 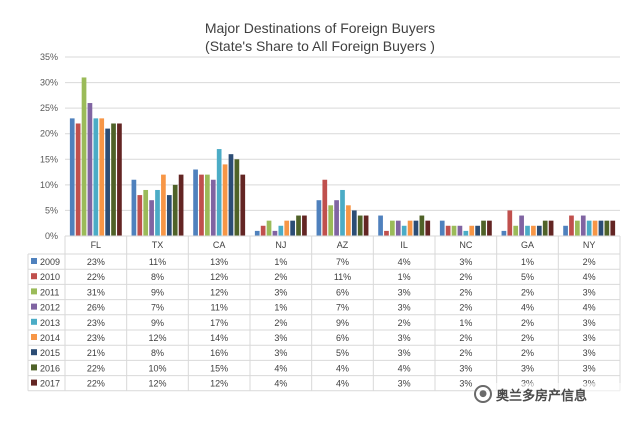 What do you see at coordinates (96, 353) in the screenshot?
I see `table-cell: 21%` at bounding box center [96, 353].